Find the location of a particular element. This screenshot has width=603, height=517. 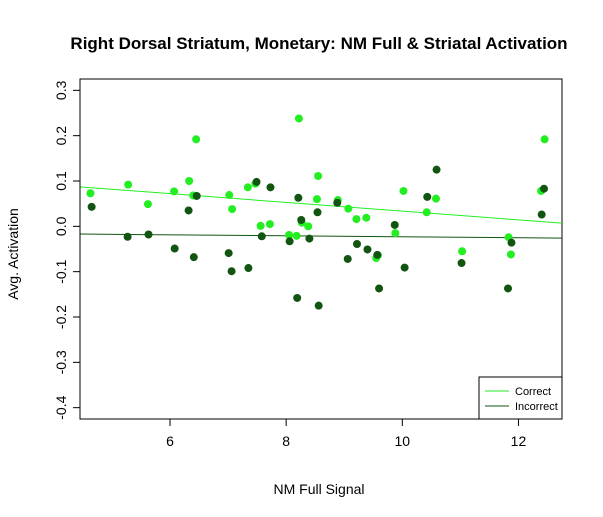

x-axis: 6 8 10 12 is located at coordinates (346, 433).